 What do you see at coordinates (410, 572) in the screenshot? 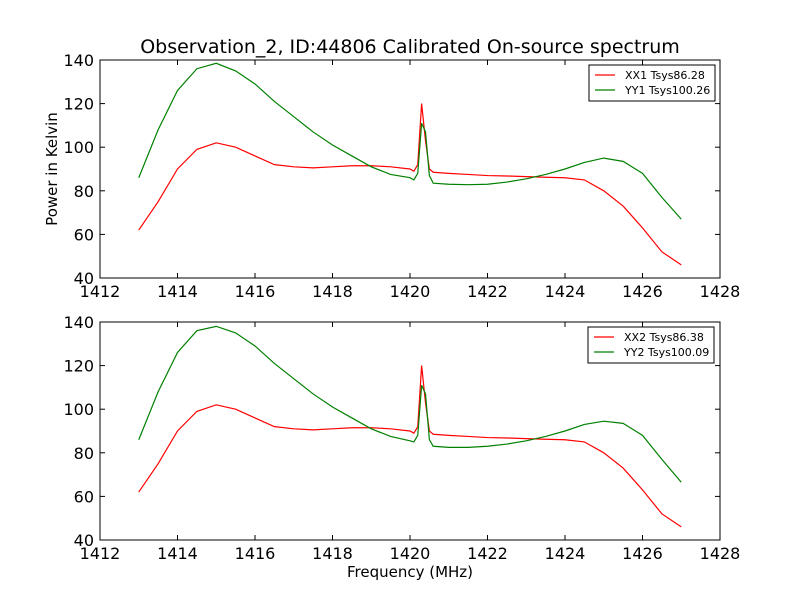
I see `x-axis-label: Frequency (MHz)` at bounding box center [410, 572].